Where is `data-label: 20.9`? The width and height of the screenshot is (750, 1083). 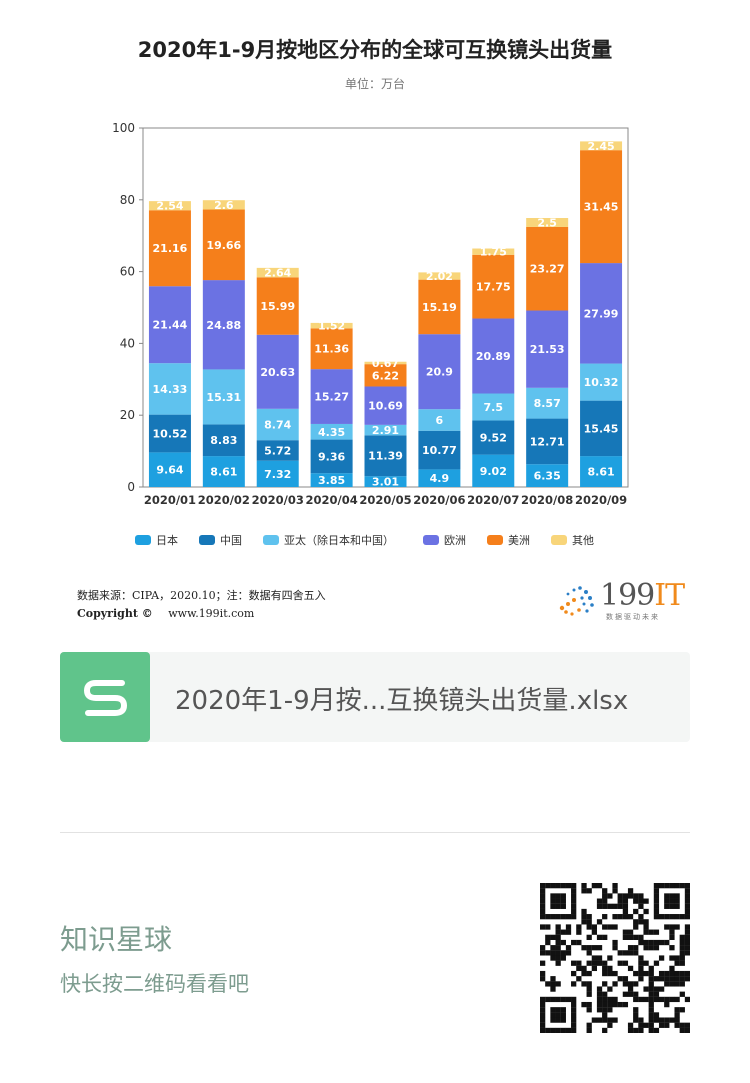 data-label: 20.9 is located at coordinates (439, 372).